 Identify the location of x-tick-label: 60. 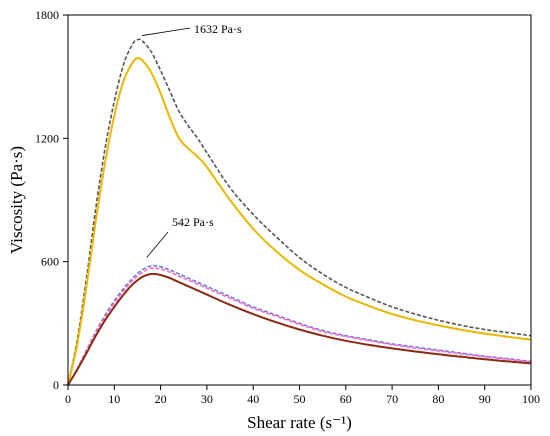
(346, 399).